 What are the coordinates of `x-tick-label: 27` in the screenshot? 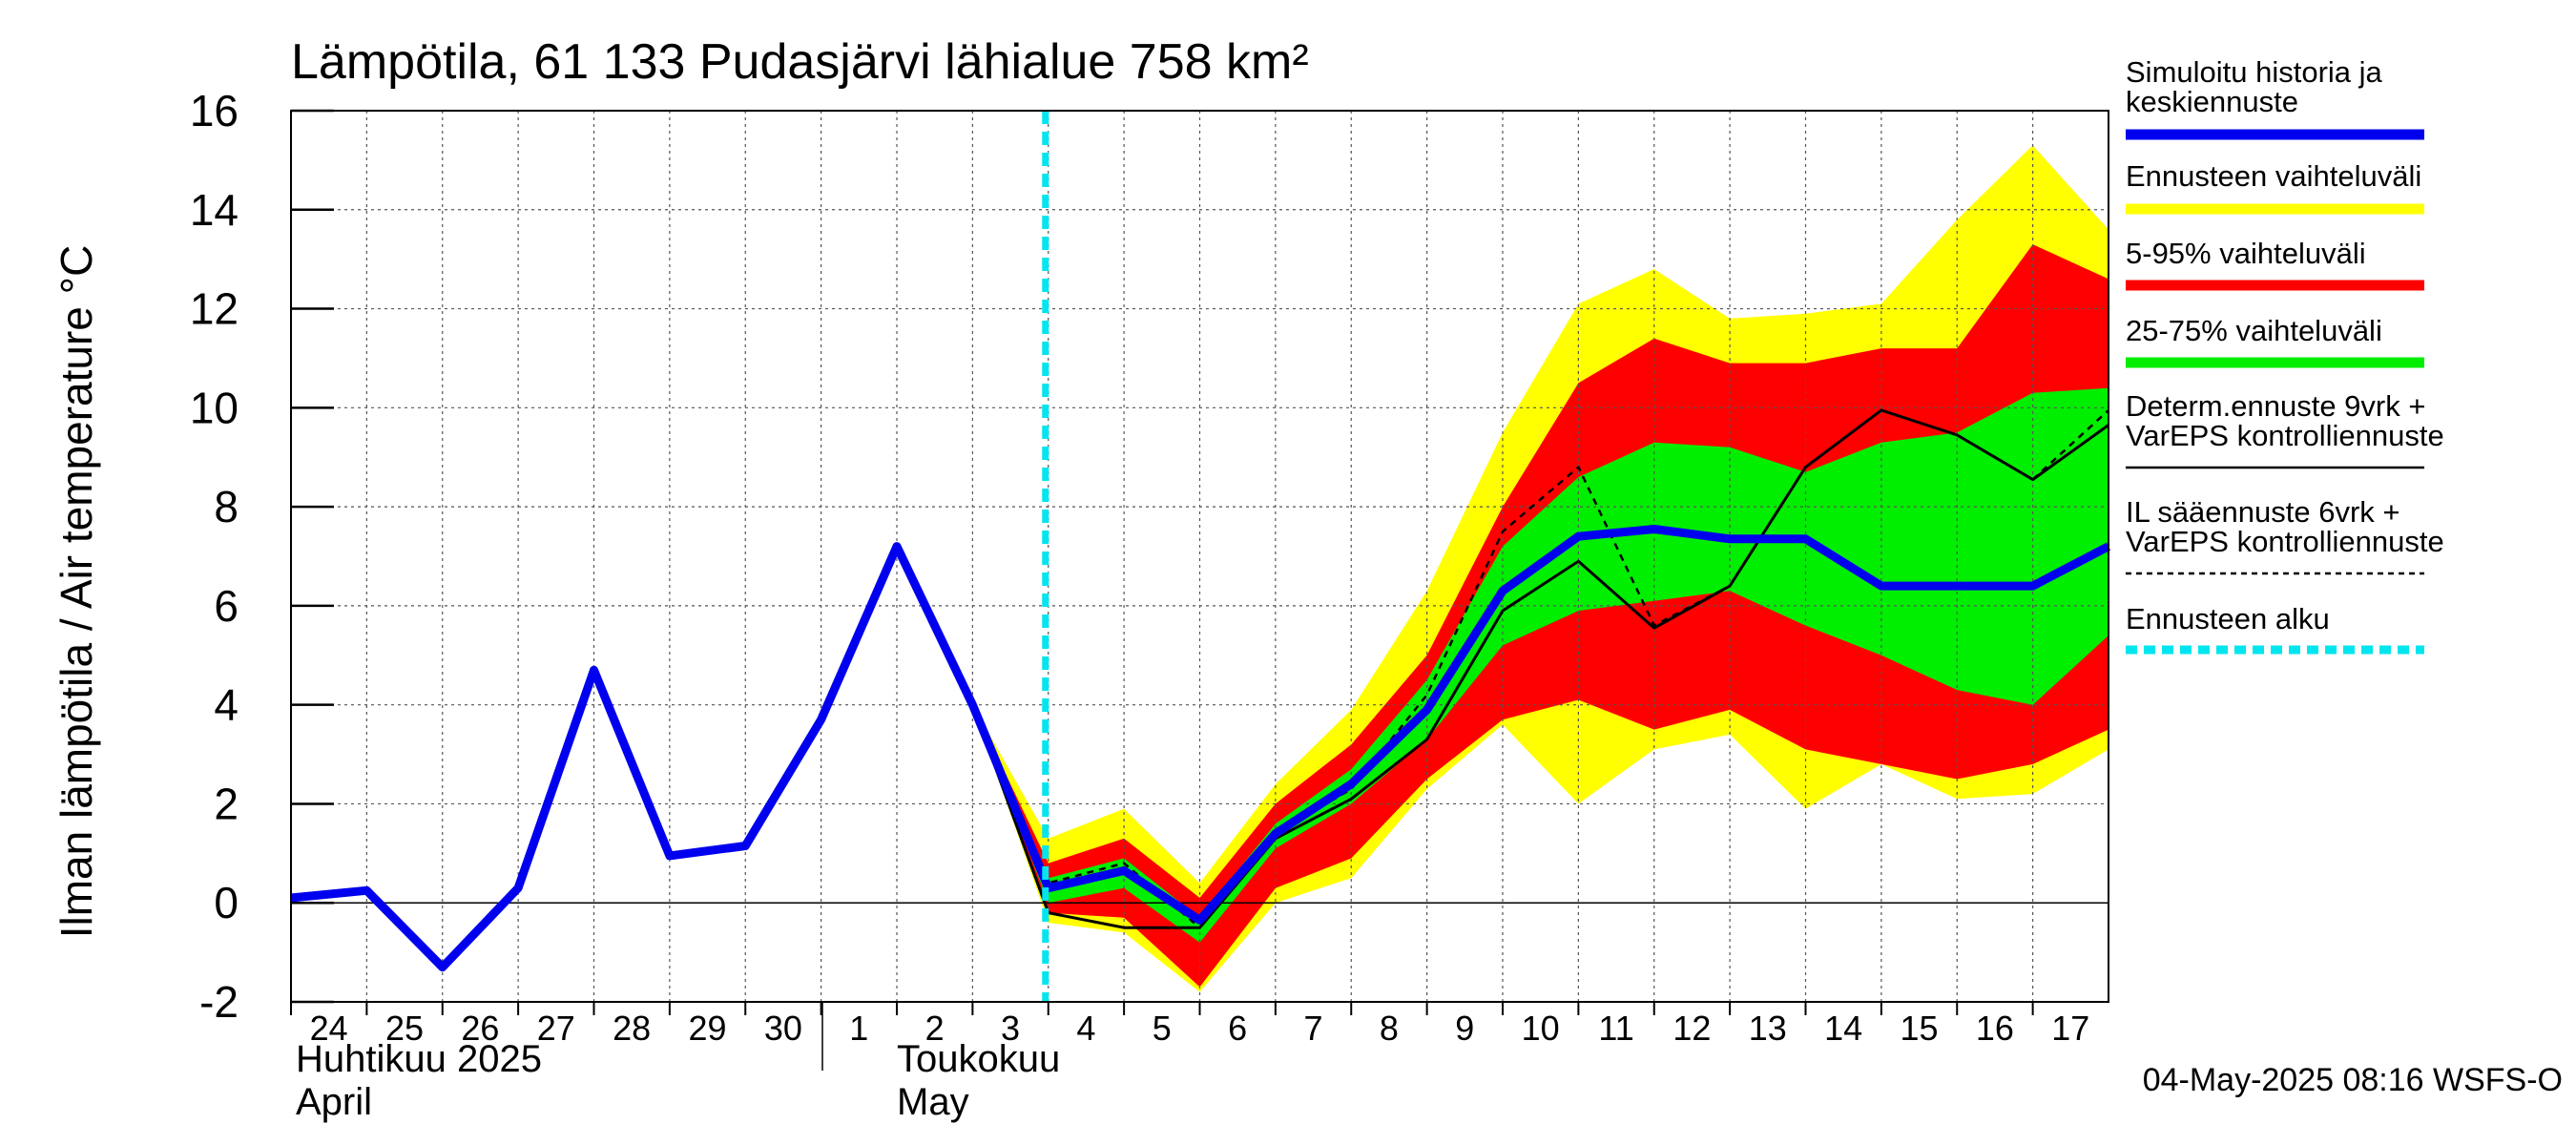 It's located at (556, 1029).